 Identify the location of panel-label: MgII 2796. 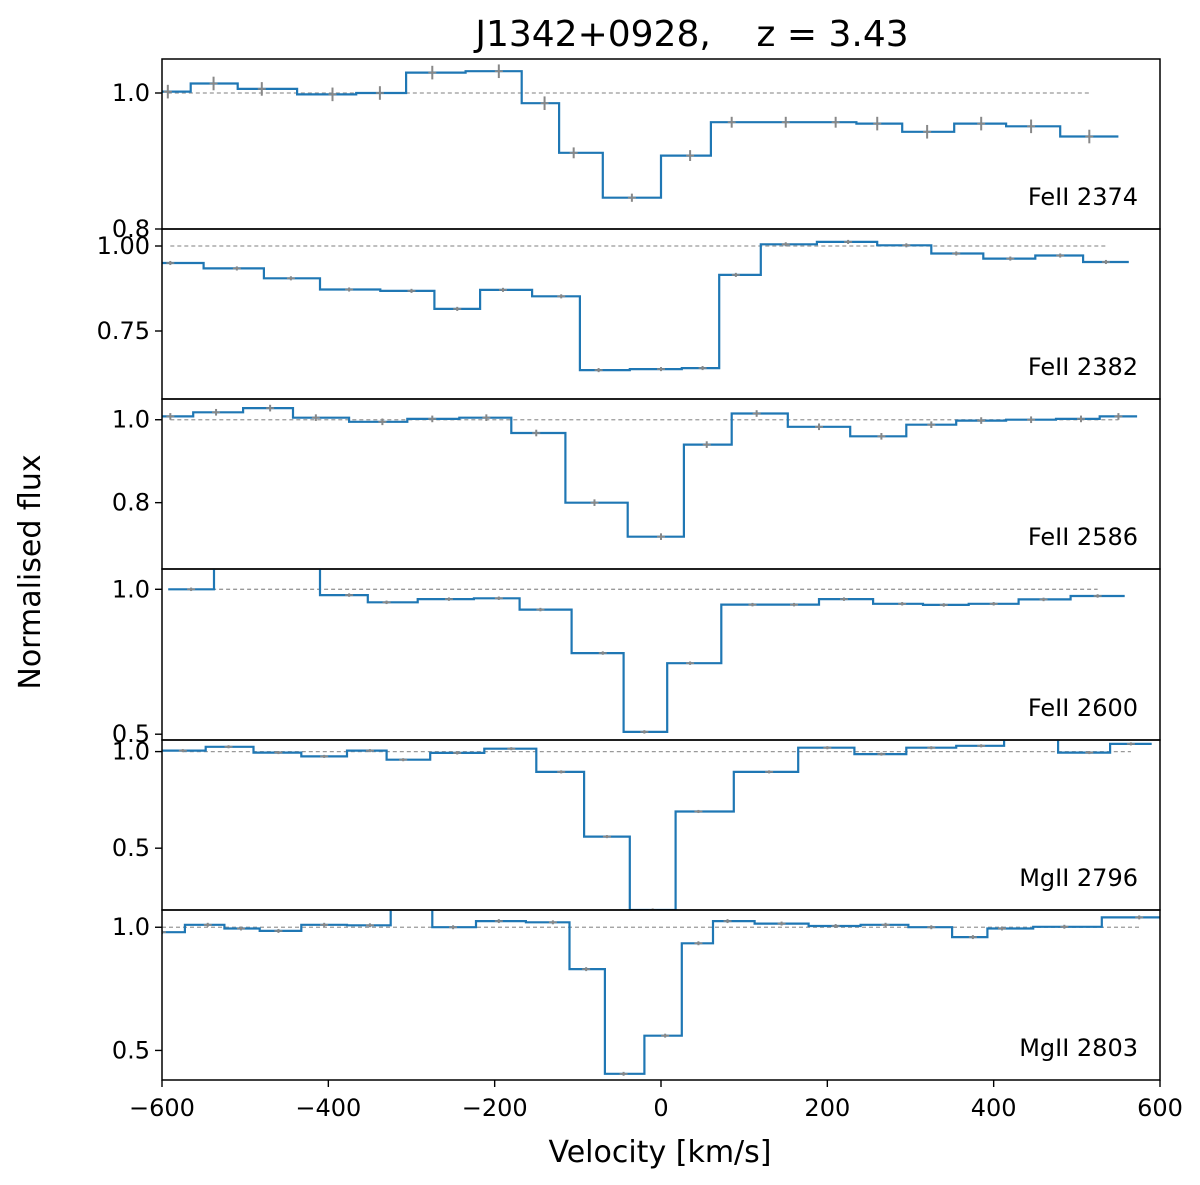
(1078, 878).